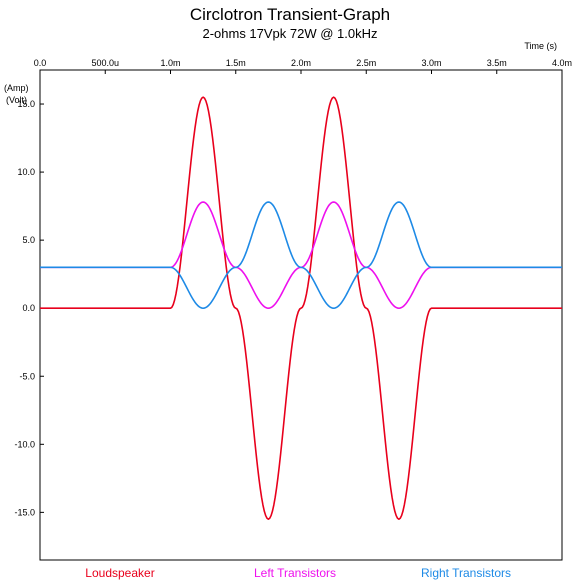  I want to click on y-tick-label: 15.0, so click(26, 104).